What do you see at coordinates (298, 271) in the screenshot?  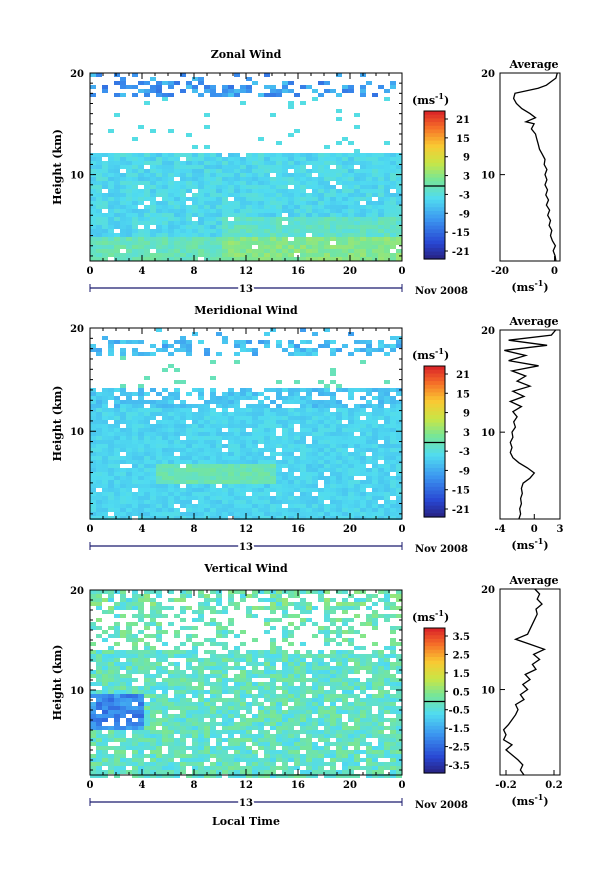 I see `x-tick-label: 16` at bounding box center [298, 271].